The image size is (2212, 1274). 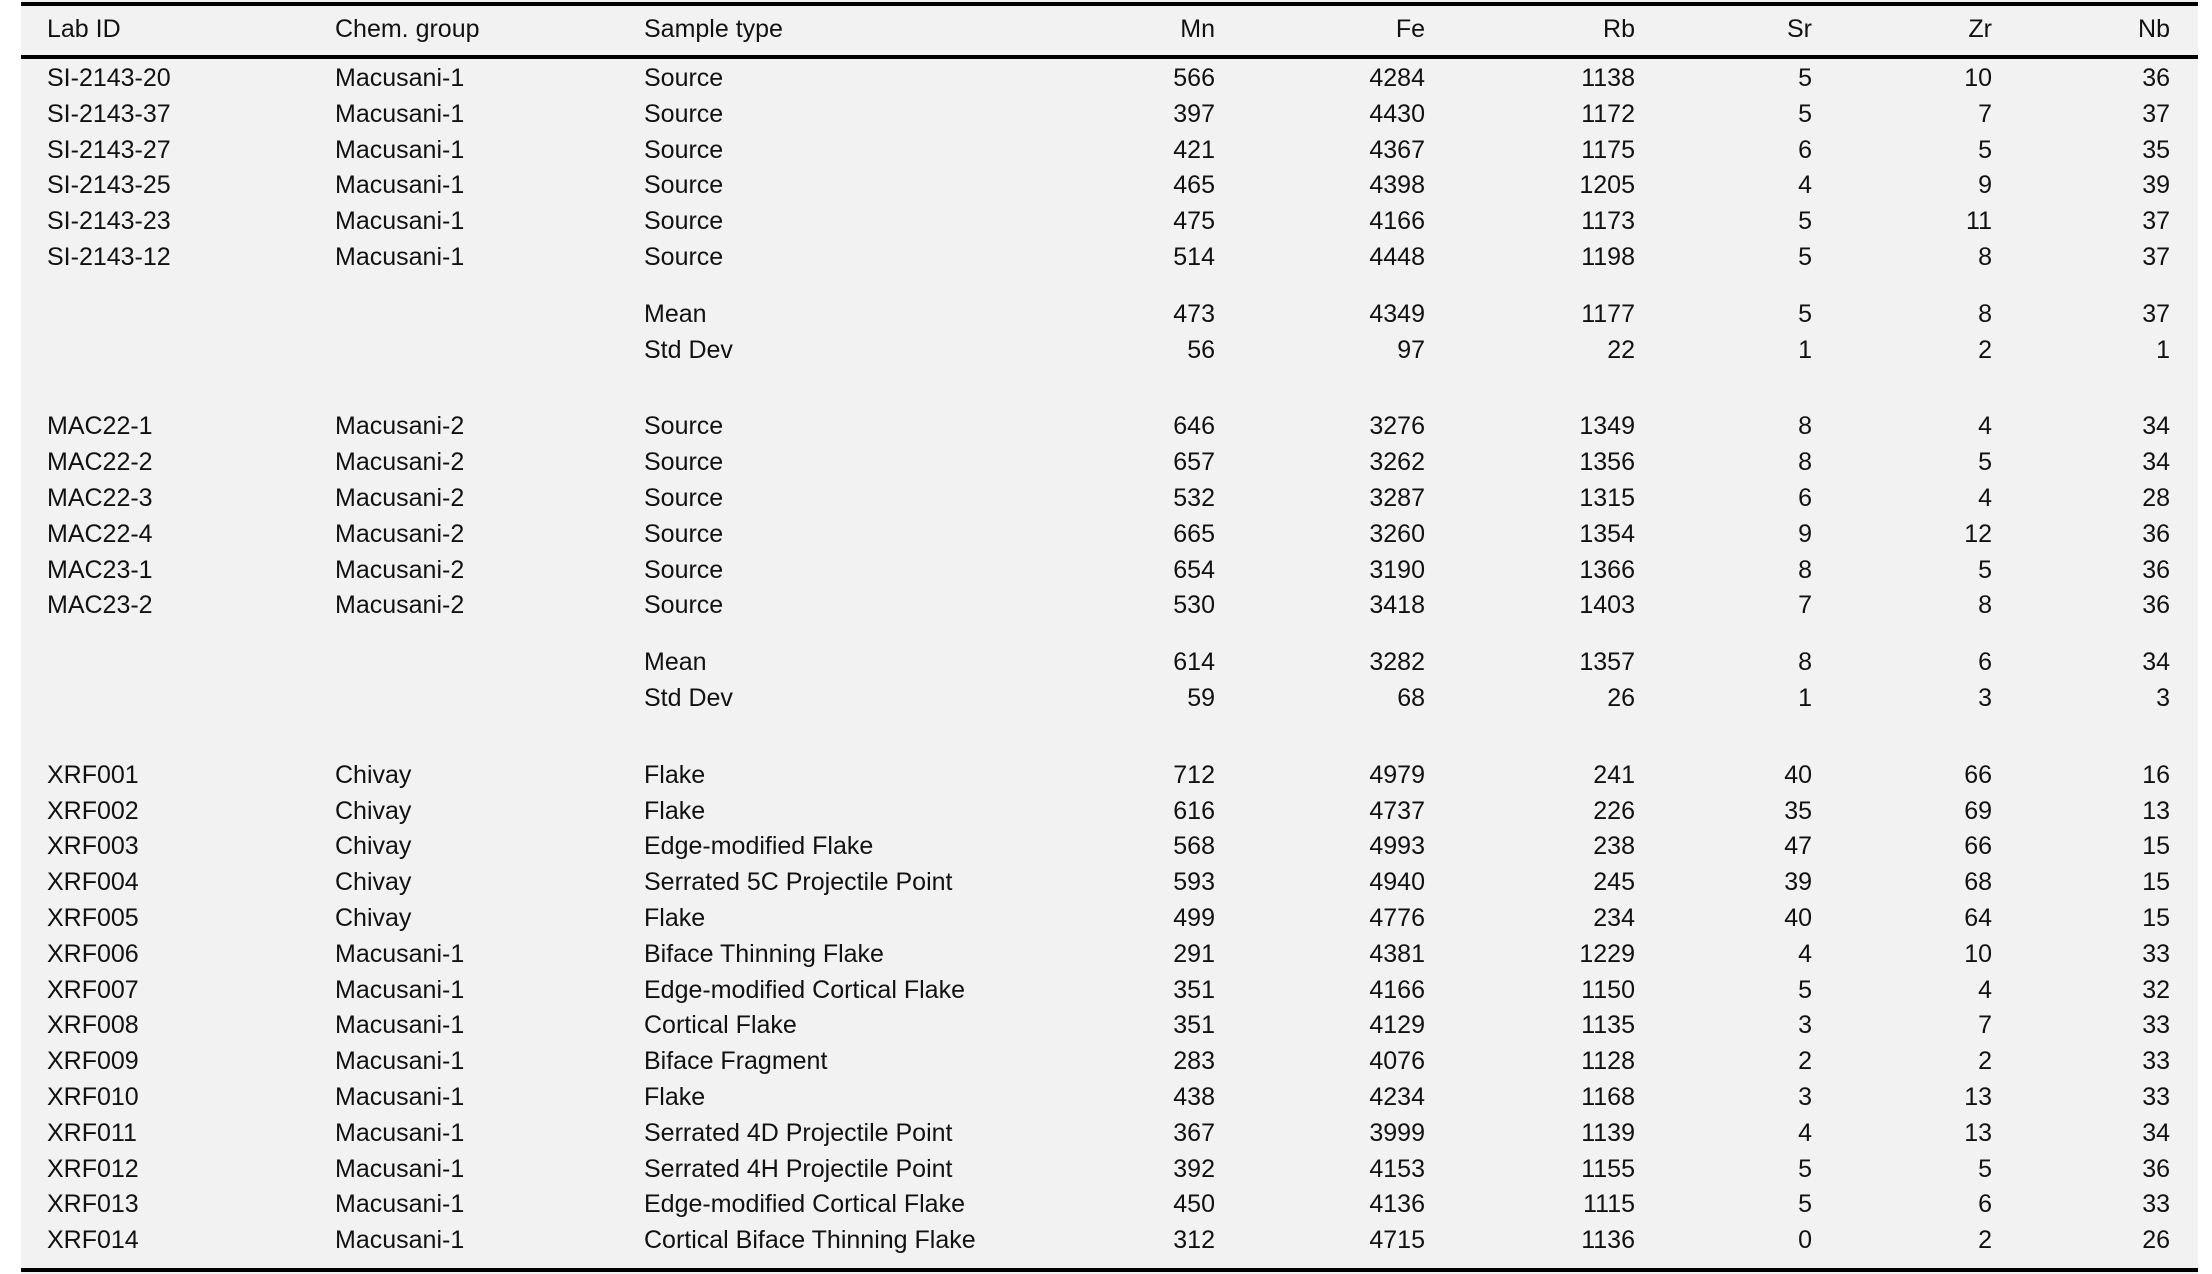 What do you see at coordinates (1805, 533) in the screenshot?
I see `cell-sr: 9` at bounding box center [1805, 533].